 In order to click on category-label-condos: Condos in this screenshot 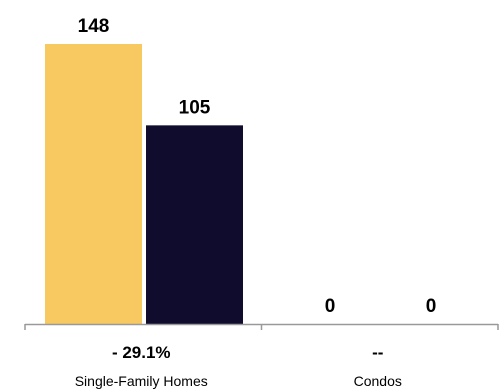, I will do `click(378, 381)`.